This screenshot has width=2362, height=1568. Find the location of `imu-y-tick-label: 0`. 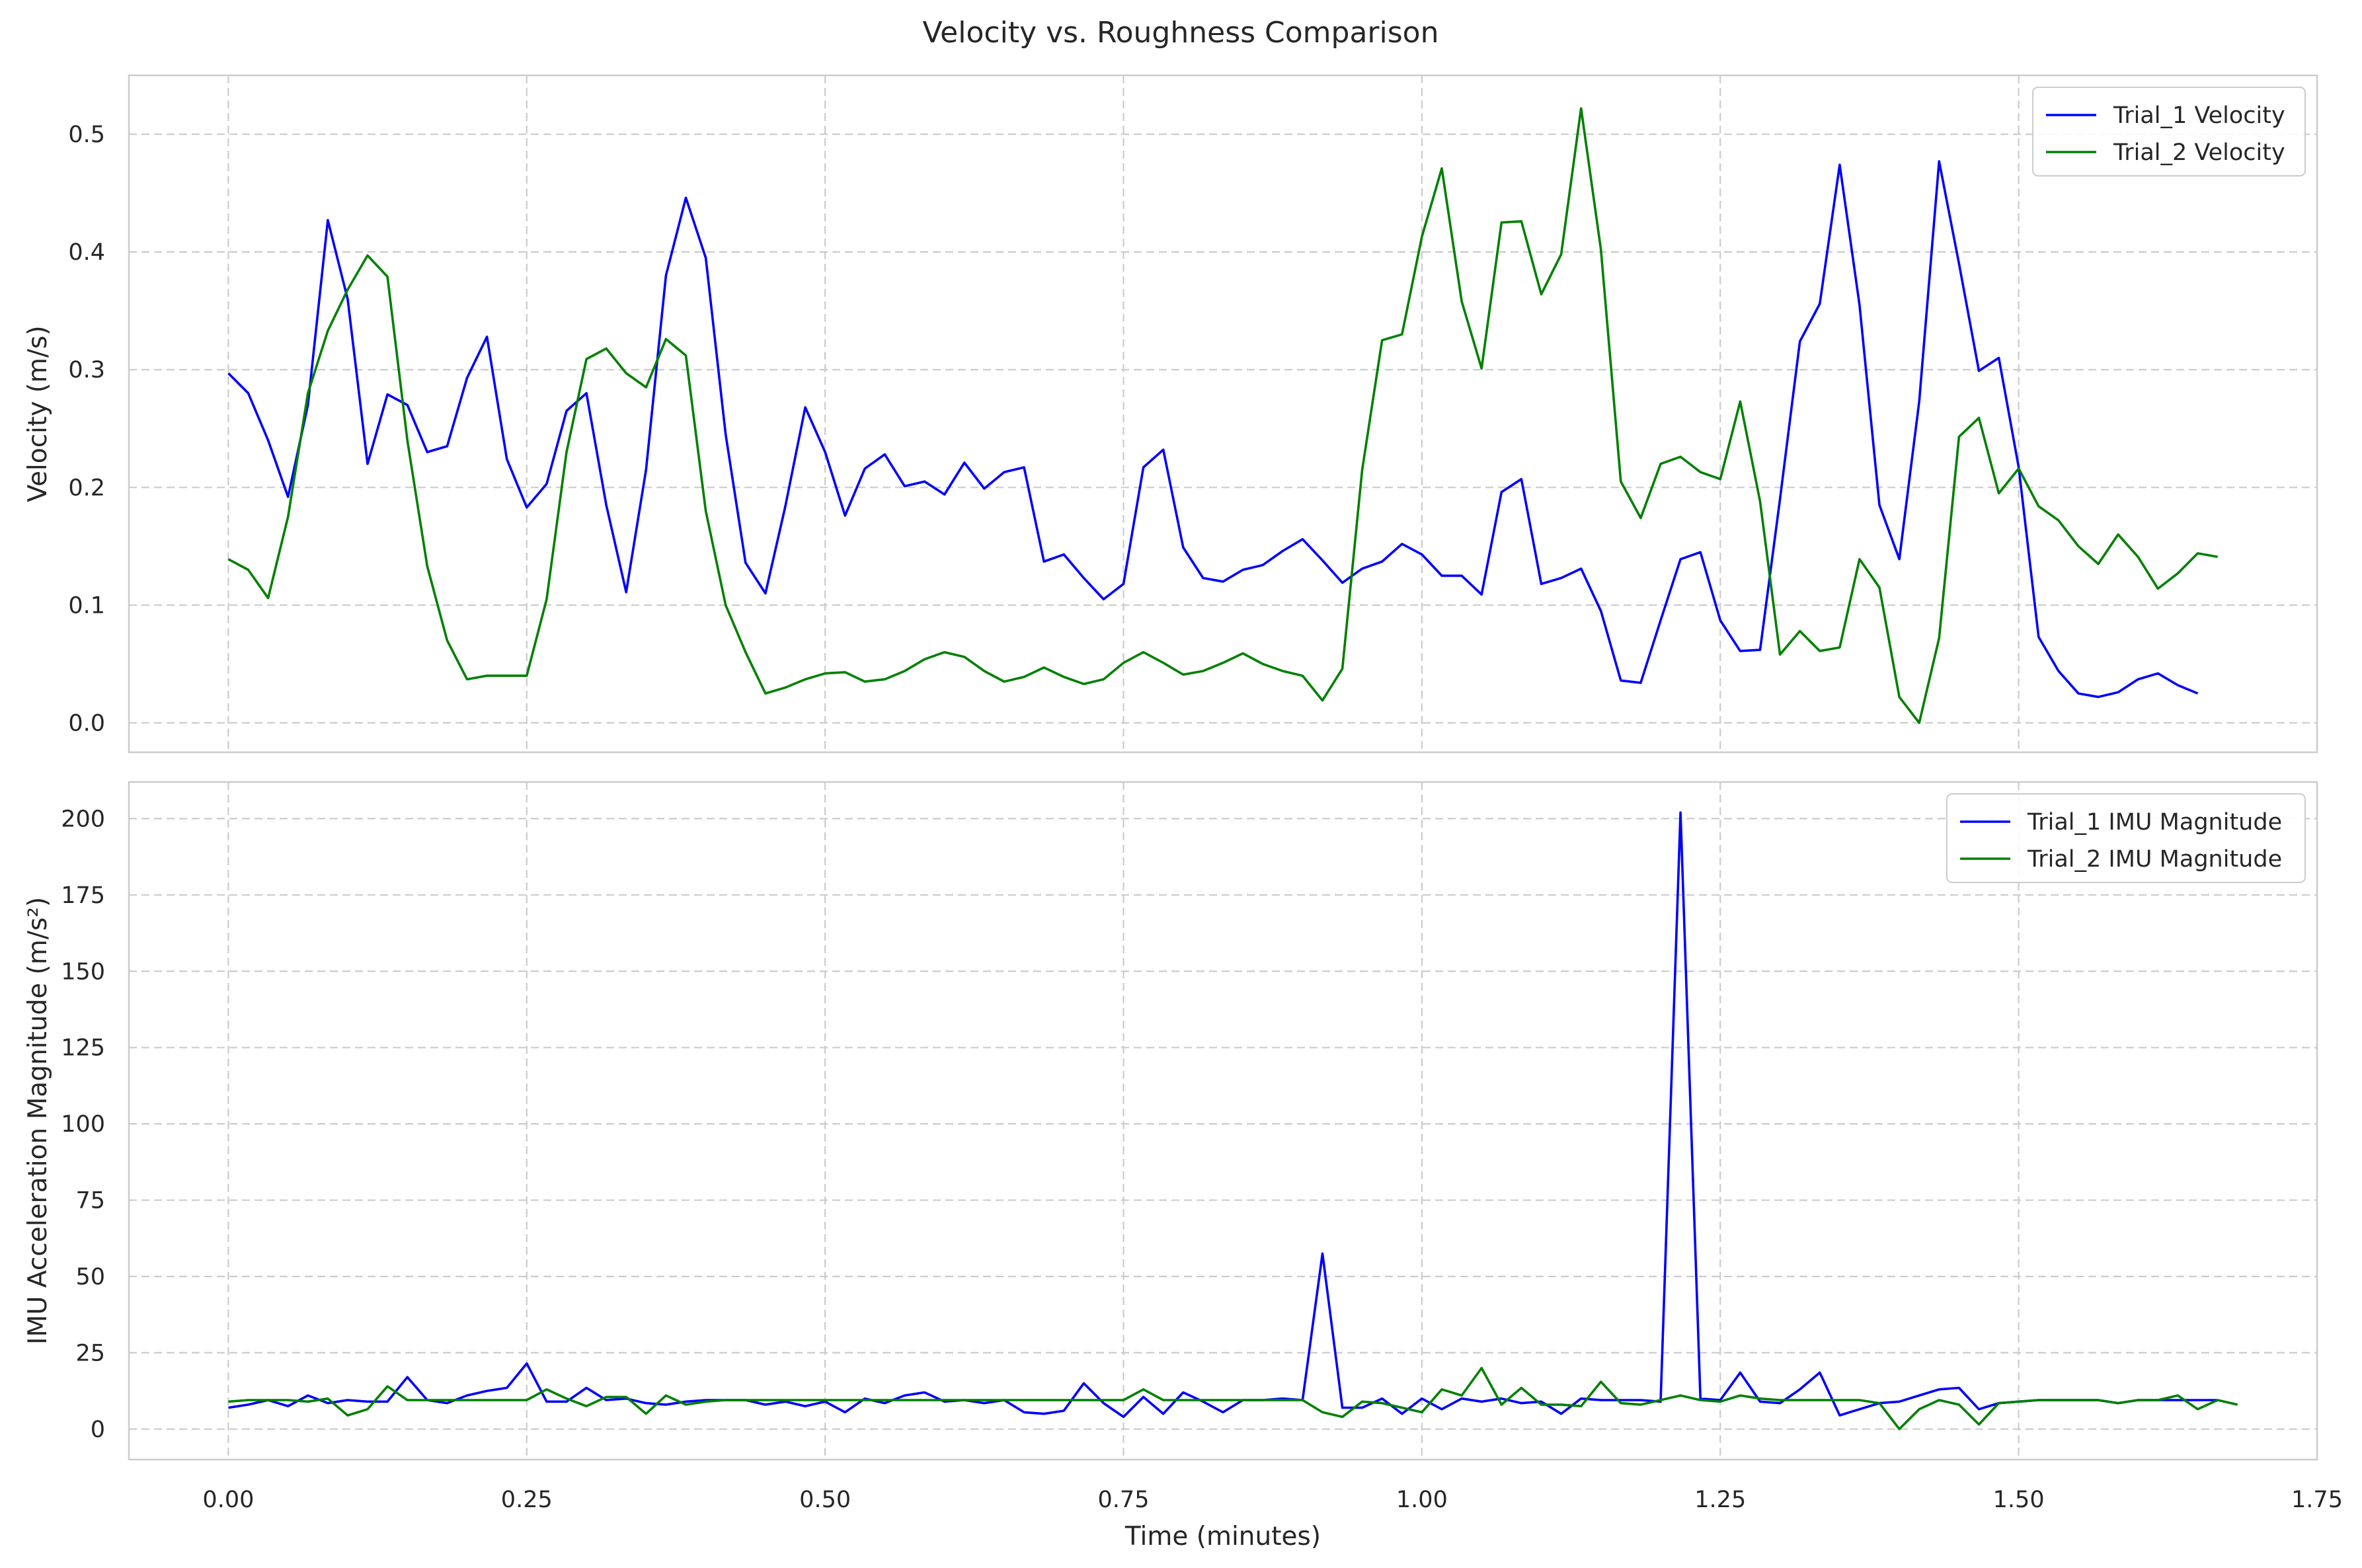

imu-y-tick-label: 0 is located at coordinates (98, 1430).